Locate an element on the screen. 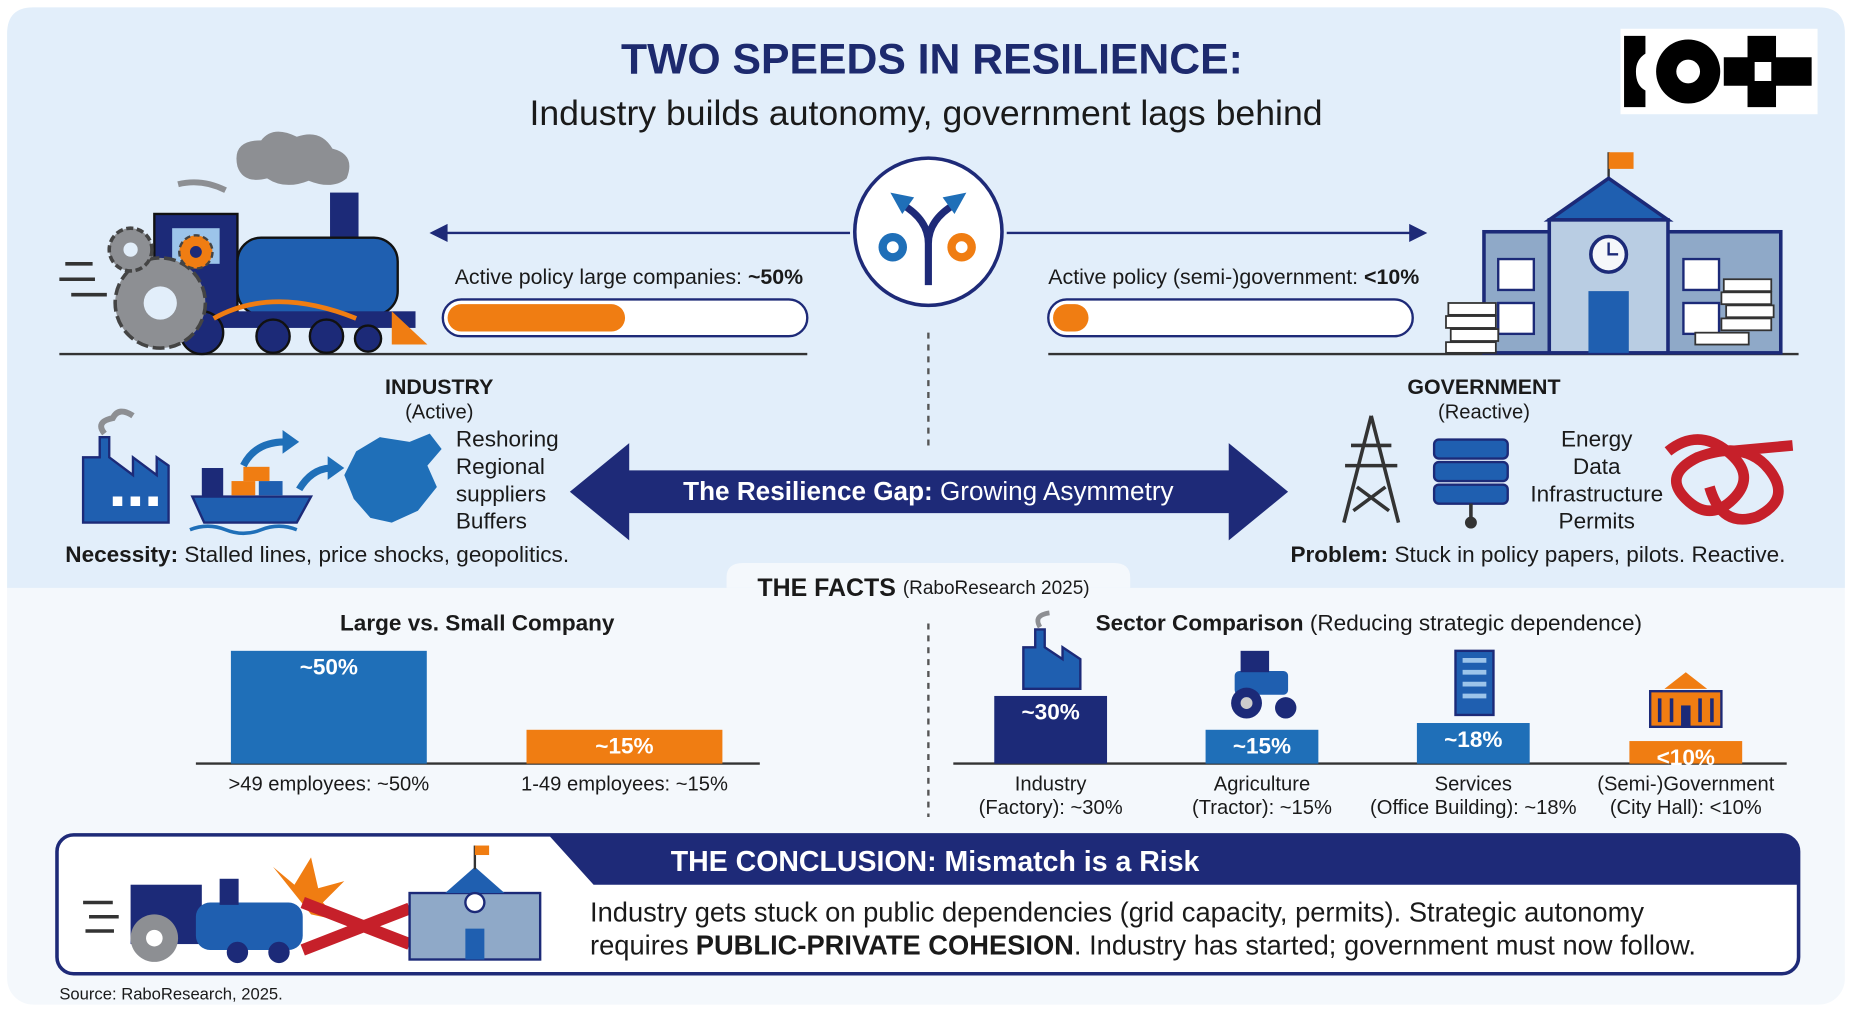  government-item: Permits is located at coordinates (1597, 521).